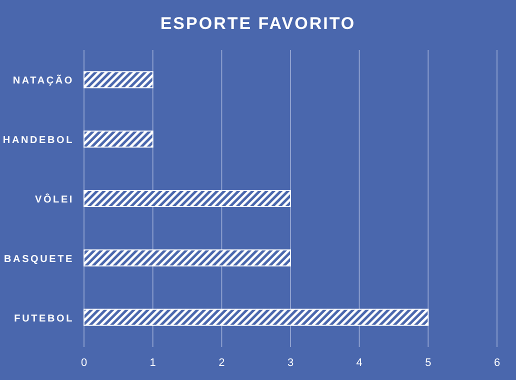 The width and height of the screenshot is (516, 380). I want to click on x-tick-label: 6, so click(497, 363).